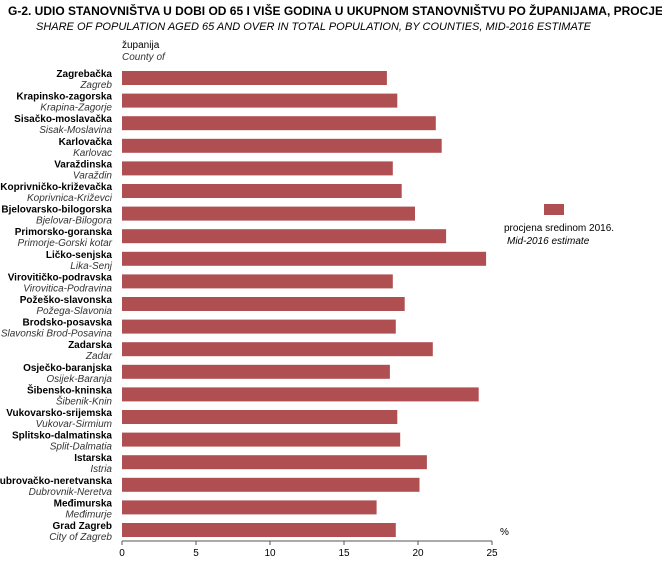 Image resolution: width=662 pixels, height=562 pixels. Describe the element at coordinates (548, 241) in the screenshot. I see `legend-label-en: Mid-2016 estimate` at that location.